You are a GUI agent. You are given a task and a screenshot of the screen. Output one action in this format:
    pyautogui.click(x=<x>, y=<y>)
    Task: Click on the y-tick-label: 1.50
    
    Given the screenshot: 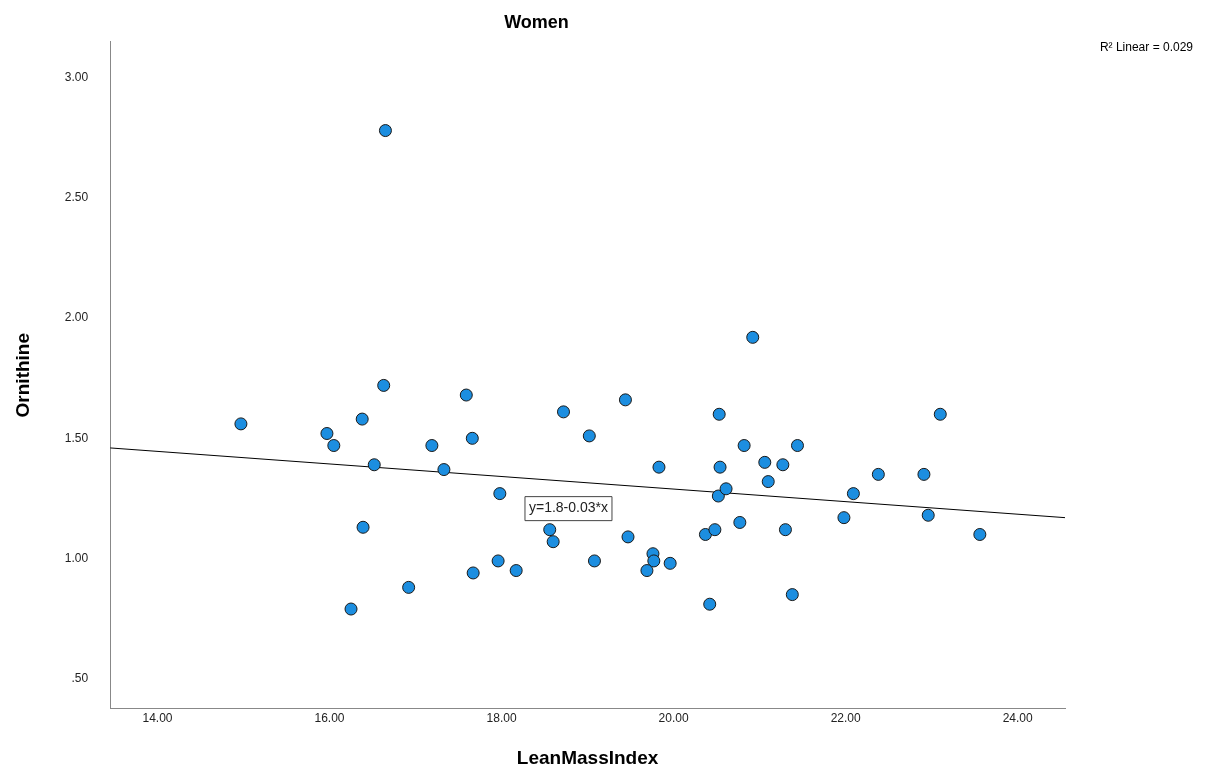 What is the action you would take?
    pyautogui.click(x=76, y=437)
    